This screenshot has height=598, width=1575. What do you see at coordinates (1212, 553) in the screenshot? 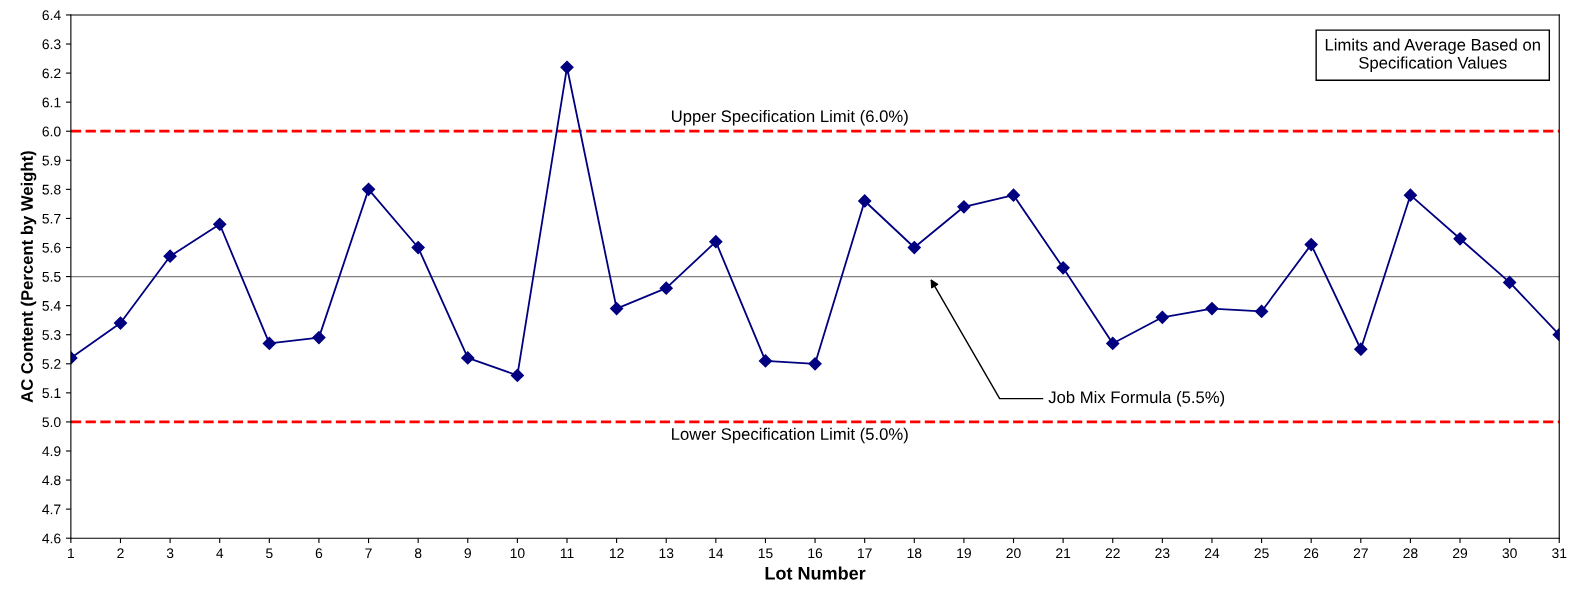
I see `x-tick-label: 24` at bounding box center [1212, 553].